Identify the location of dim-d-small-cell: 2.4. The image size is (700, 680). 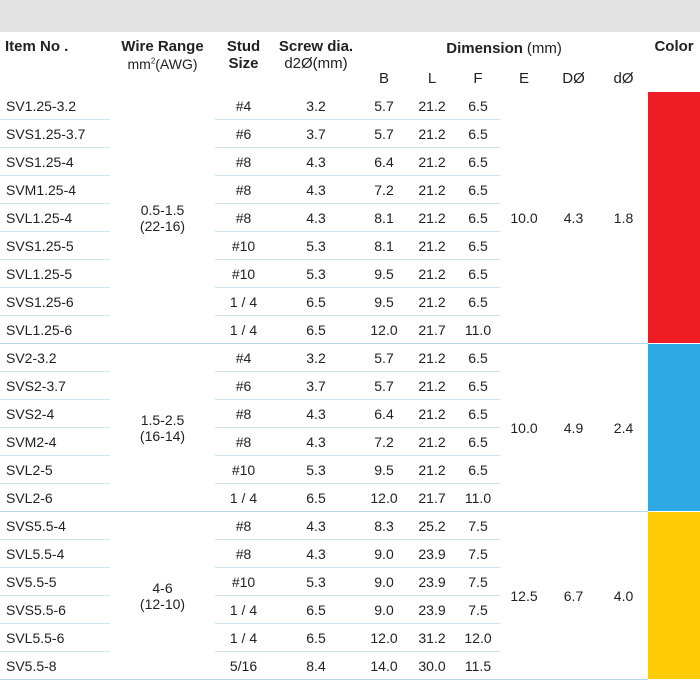
(624, 427).